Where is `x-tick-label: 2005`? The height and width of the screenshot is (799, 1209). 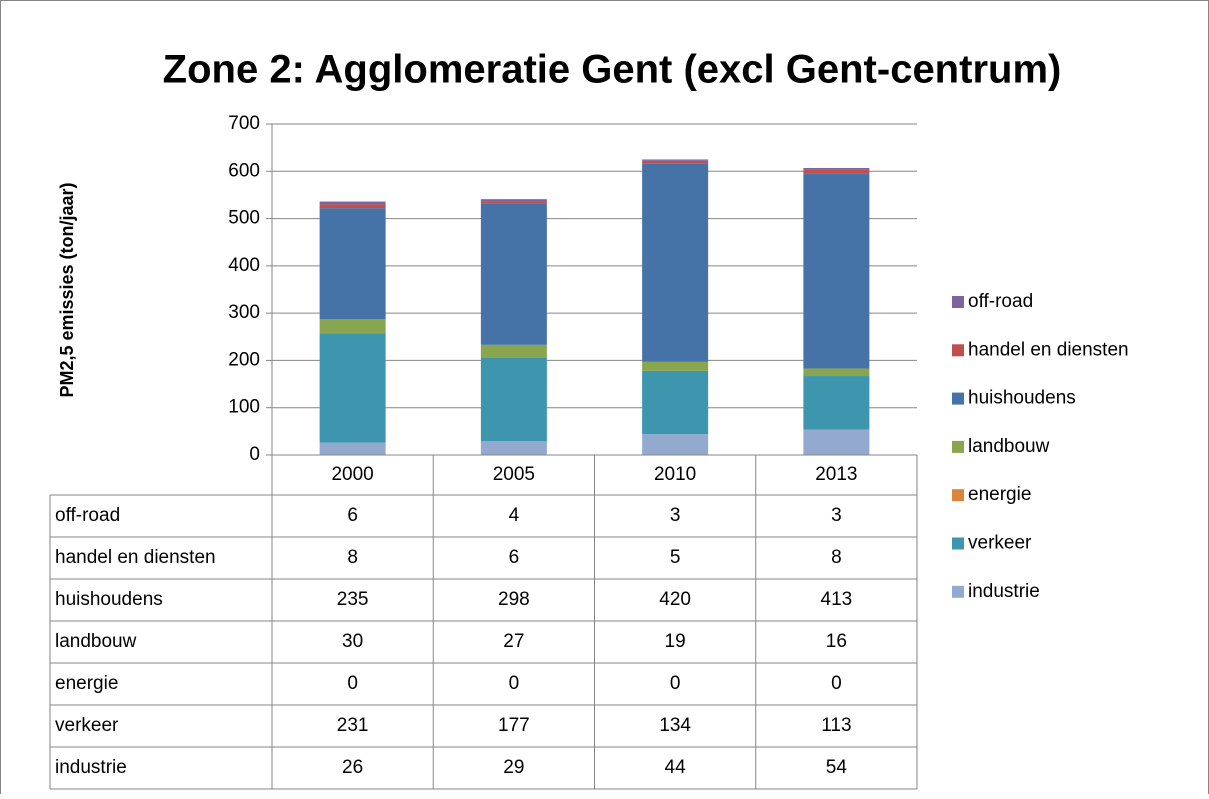
x-tick-label: 2005 is located at coordinates (514, 474).